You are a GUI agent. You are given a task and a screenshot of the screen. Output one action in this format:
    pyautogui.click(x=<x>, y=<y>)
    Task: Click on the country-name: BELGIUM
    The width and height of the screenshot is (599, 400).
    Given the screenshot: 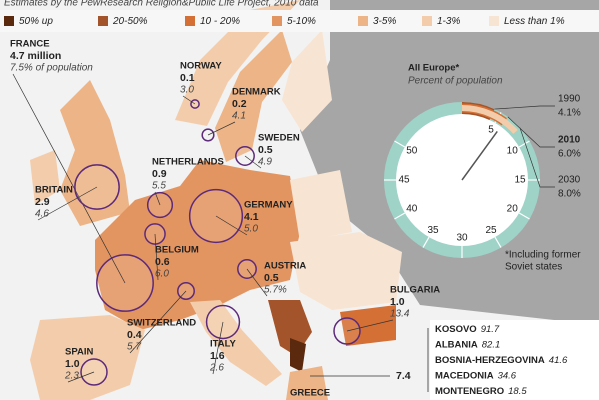 What is the action you would take?
    pyautogui.click(x=177, y=250)
    